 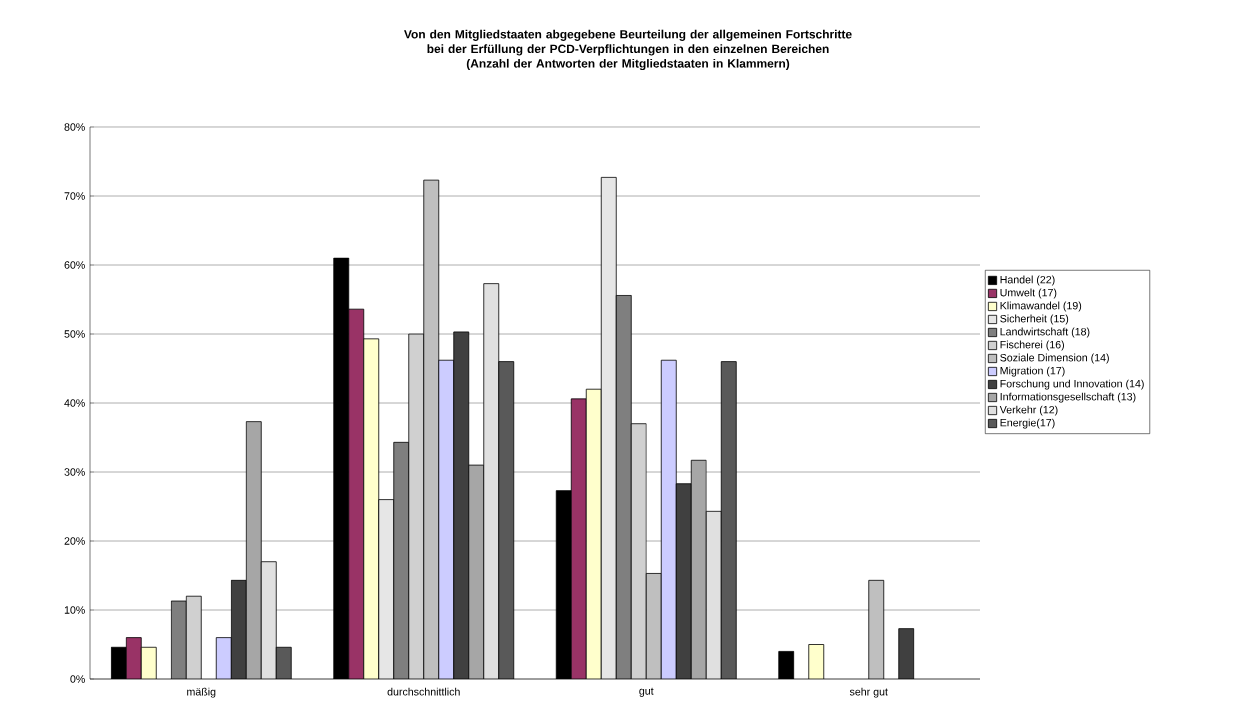 I want to click on legend-label: Fischerei (16), so click(x=1032, y=345).